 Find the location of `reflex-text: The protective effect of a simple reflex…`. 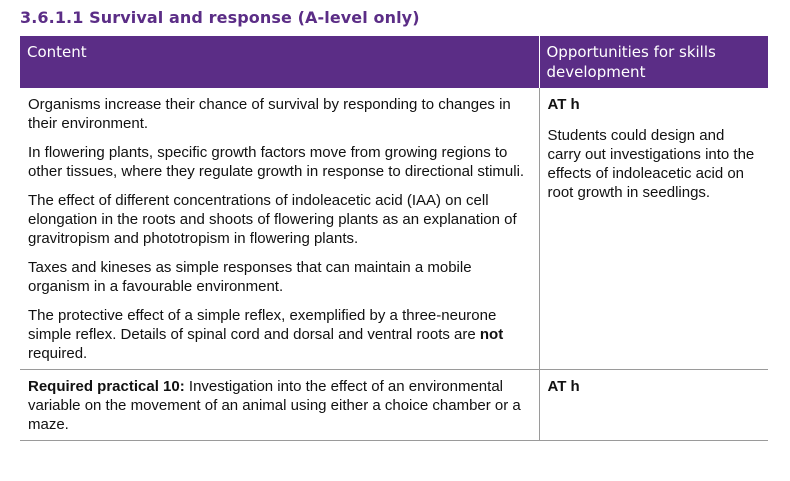

reflex-text: The protective effect of a simple reflex… is located at coordinates (262, 325).